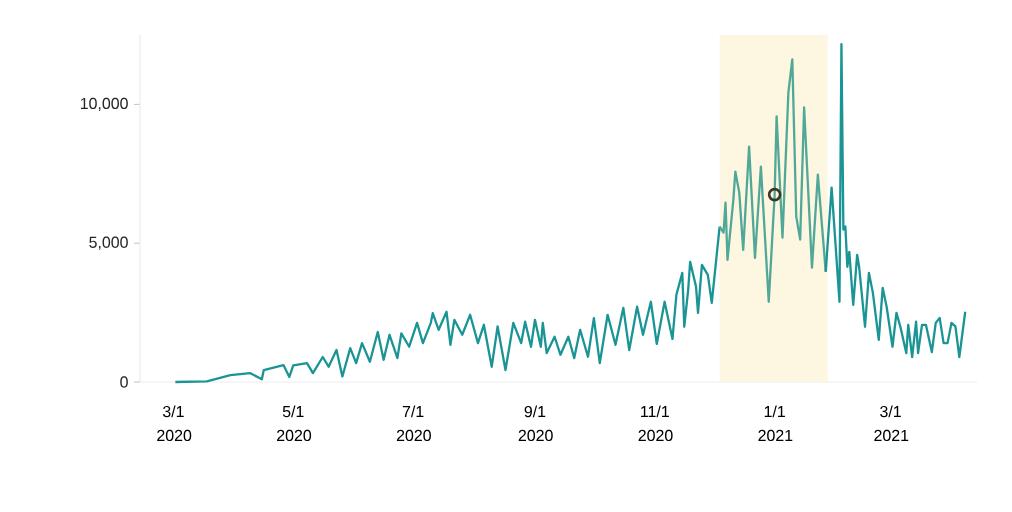 This screenshot has height=512, width=1012. What do you see at coordinates (655, 423) in the screenshot?
I see `x-tick-label: 11/1 2020` at bounding box center [655, 423].